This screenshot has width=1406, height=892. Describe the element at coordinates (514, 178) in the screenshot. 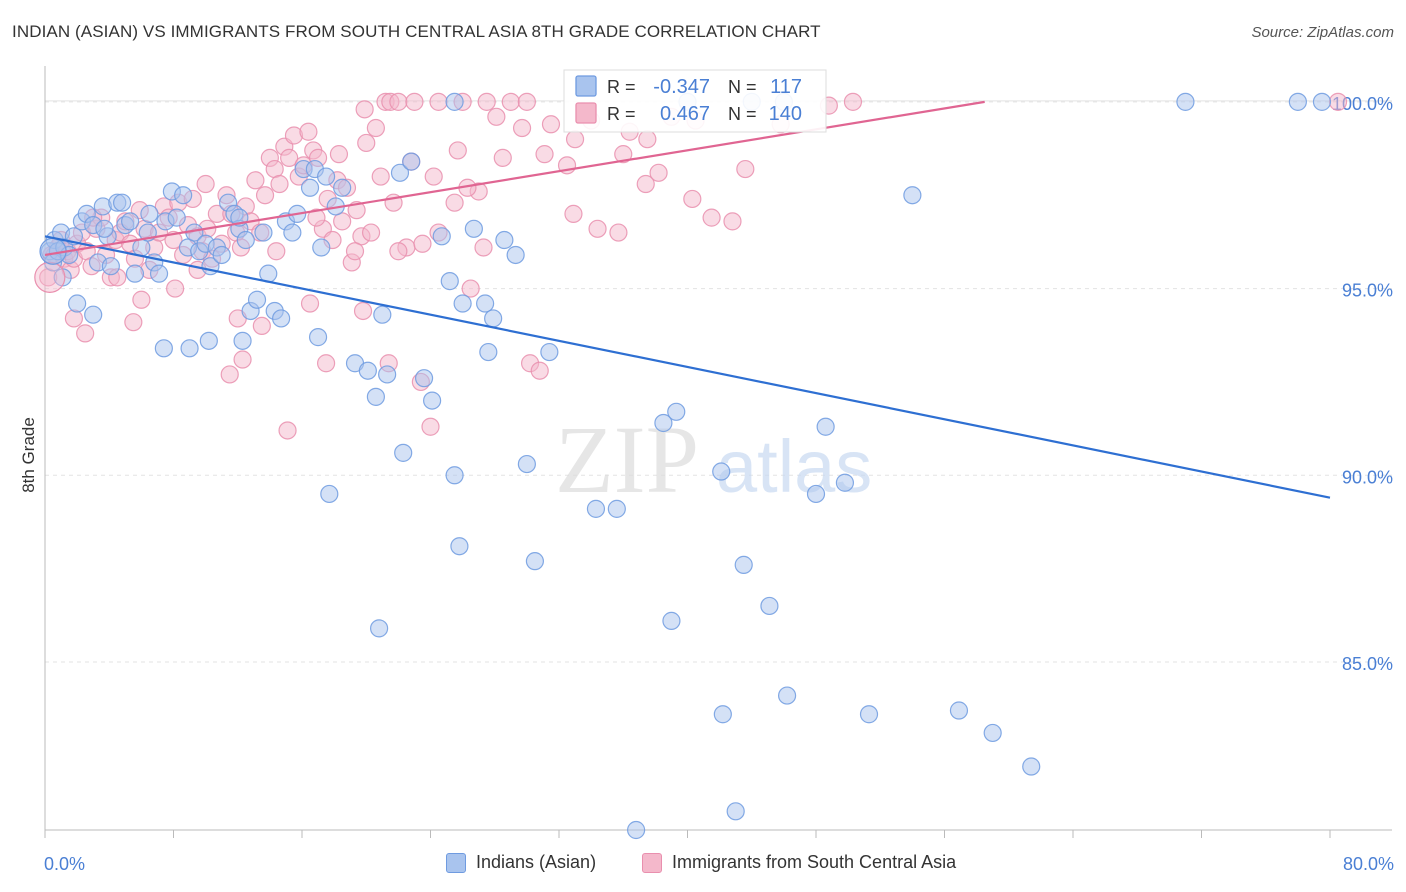

I see `immigrants-trend-line` at that location.